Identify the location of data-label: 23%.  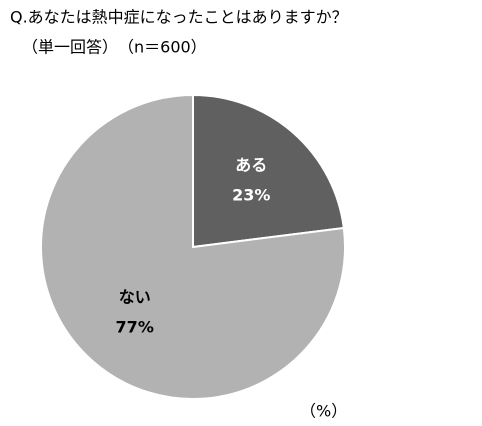
(251, 194).